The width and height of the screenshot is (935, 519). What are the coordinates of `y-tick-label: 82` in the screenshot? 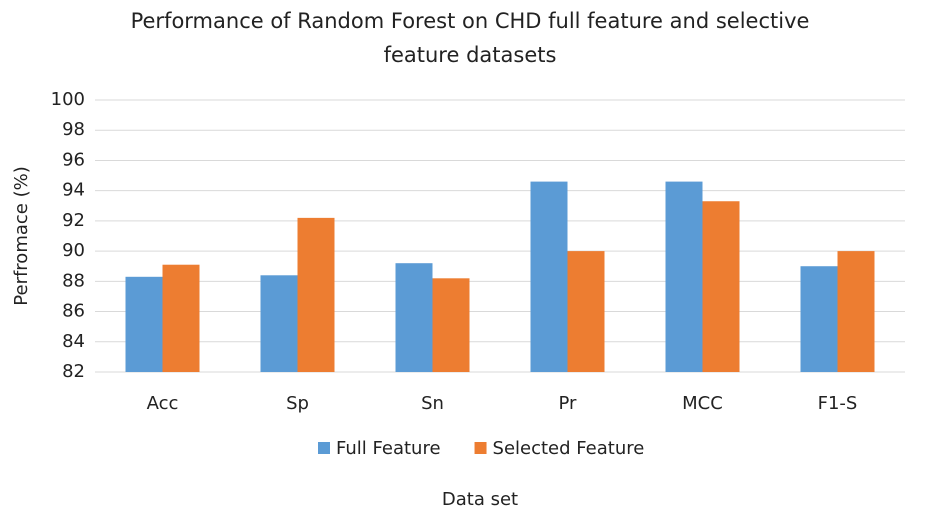 It's located at (73, 371).